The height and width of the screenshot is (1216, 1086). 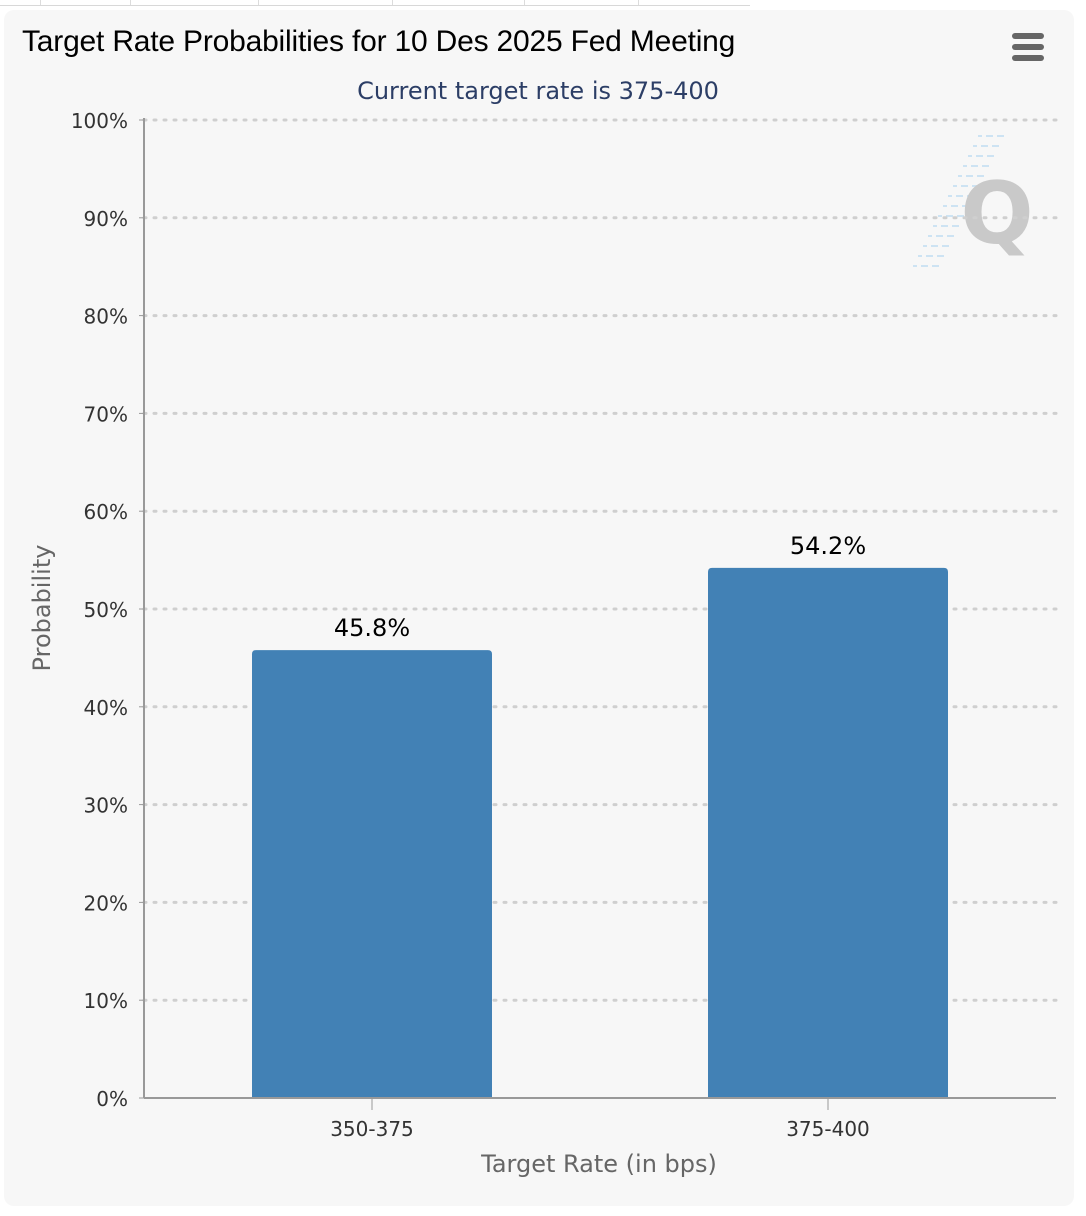 What do you see at coordinates (996, 214) in the screenshot?
I see `watermark-letter: Q` at bounding box center [996, 214].